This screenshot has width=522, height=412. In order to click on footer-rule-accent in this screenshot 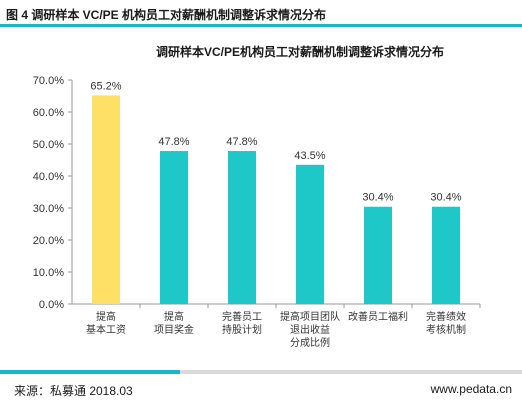, I will do `click(90, 372)`.